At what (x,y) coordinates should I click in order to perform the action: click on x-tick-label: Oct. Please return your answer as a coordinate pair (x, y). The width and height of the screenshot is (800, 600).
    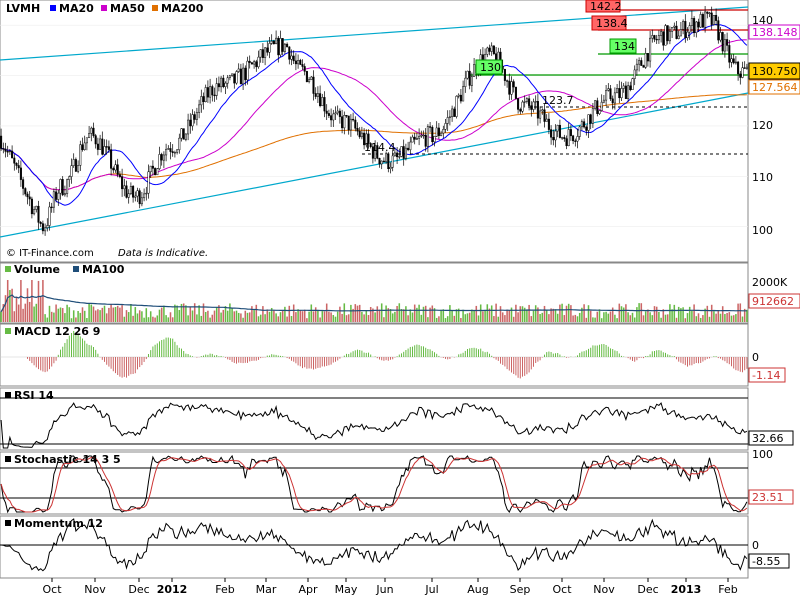
    Looking at the image, I should click on (52, 589).